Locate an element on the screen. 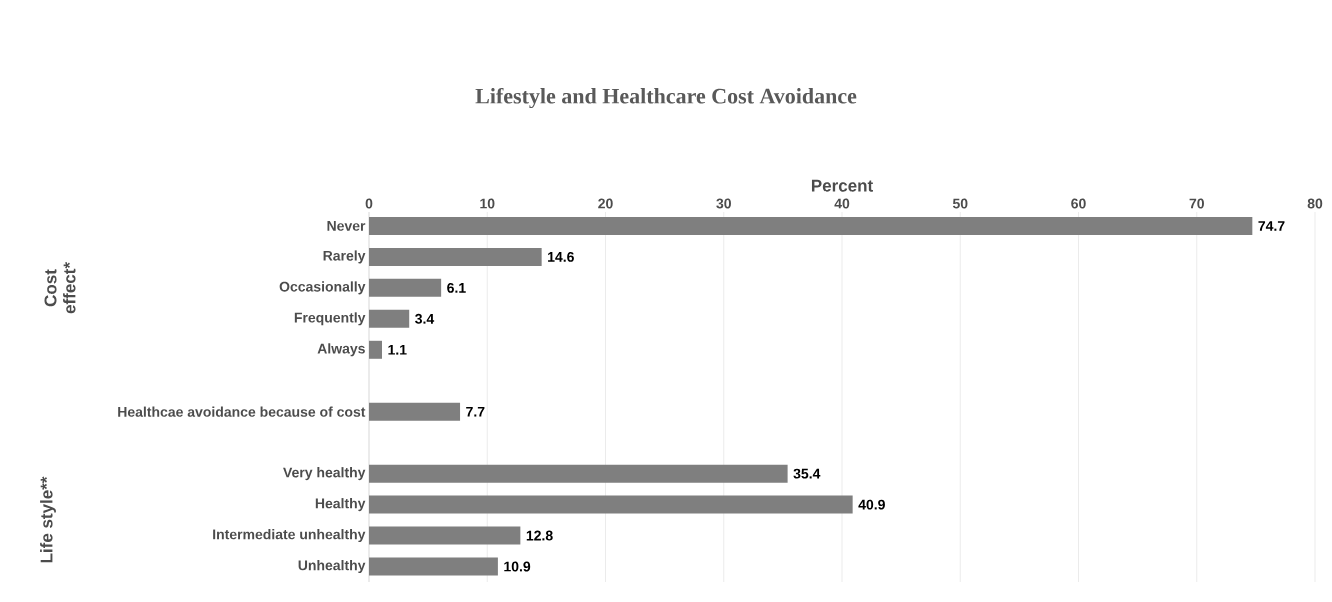  x-tick-label: 80 is located at coordinates (1315, 203).